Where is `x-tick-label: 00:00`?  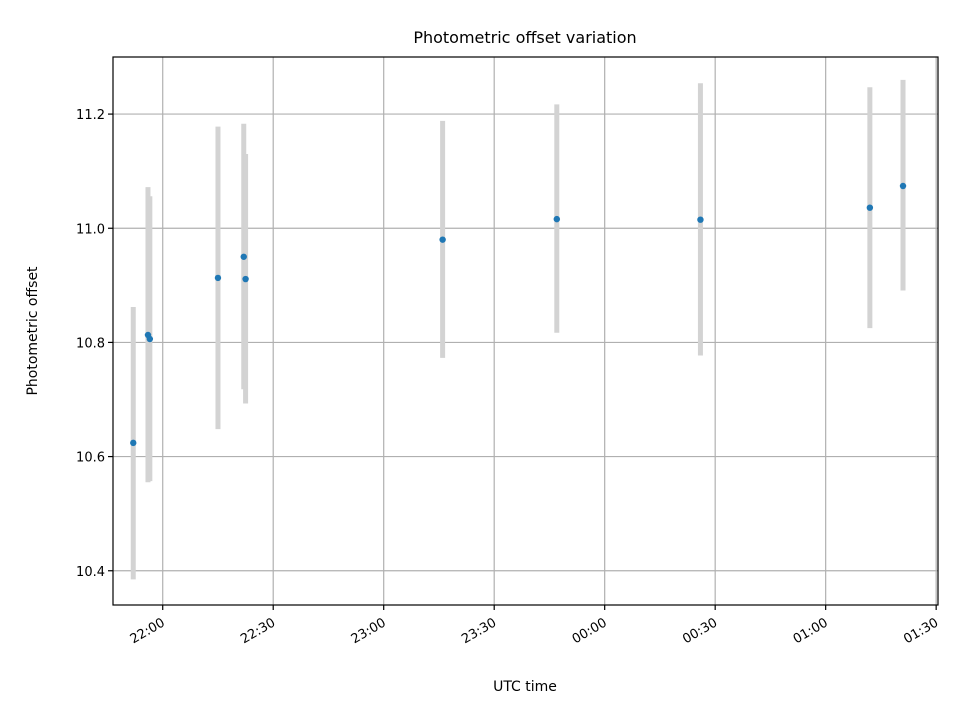 x-tick-label: 00:00 is located at coordinates (590, 631).